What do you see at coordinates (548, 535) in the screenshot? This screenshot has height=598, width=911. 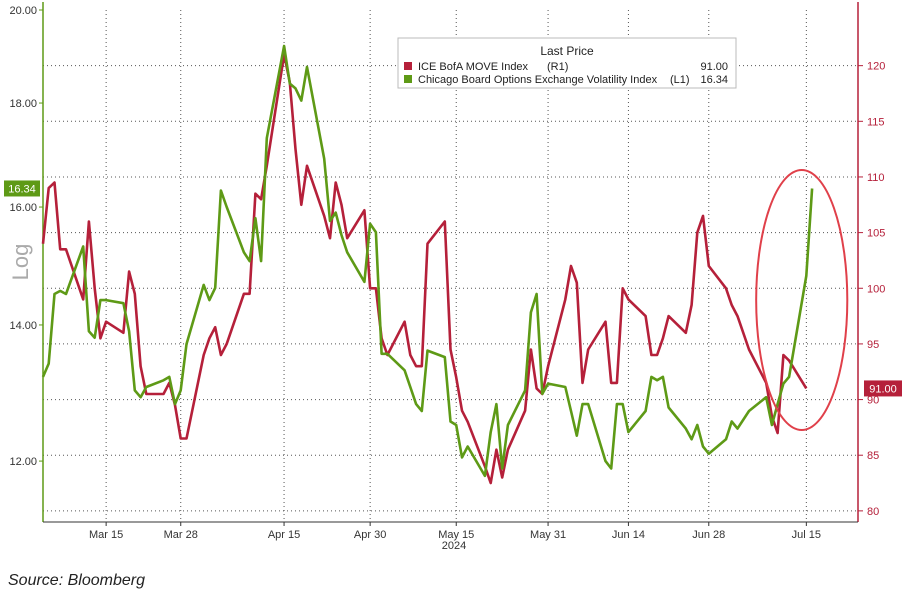 I see `x-axis-tick-label: May 31` at bounding box center [548, 535].